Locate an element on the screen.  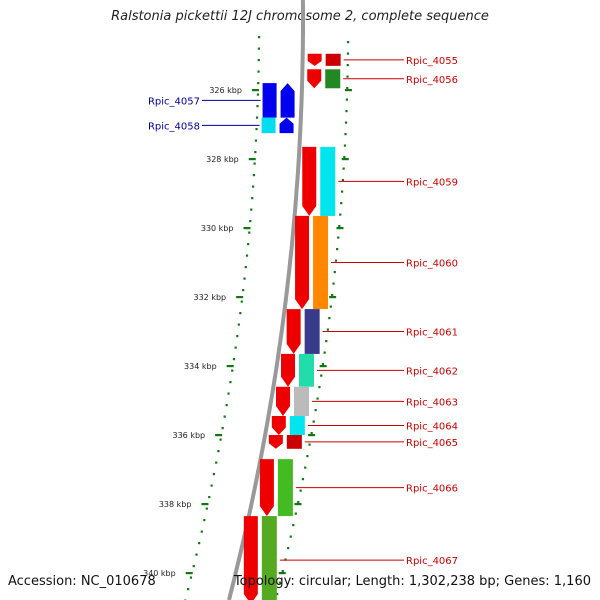
gene-label: Rpic_4063 is located at coordinates (432, 402).